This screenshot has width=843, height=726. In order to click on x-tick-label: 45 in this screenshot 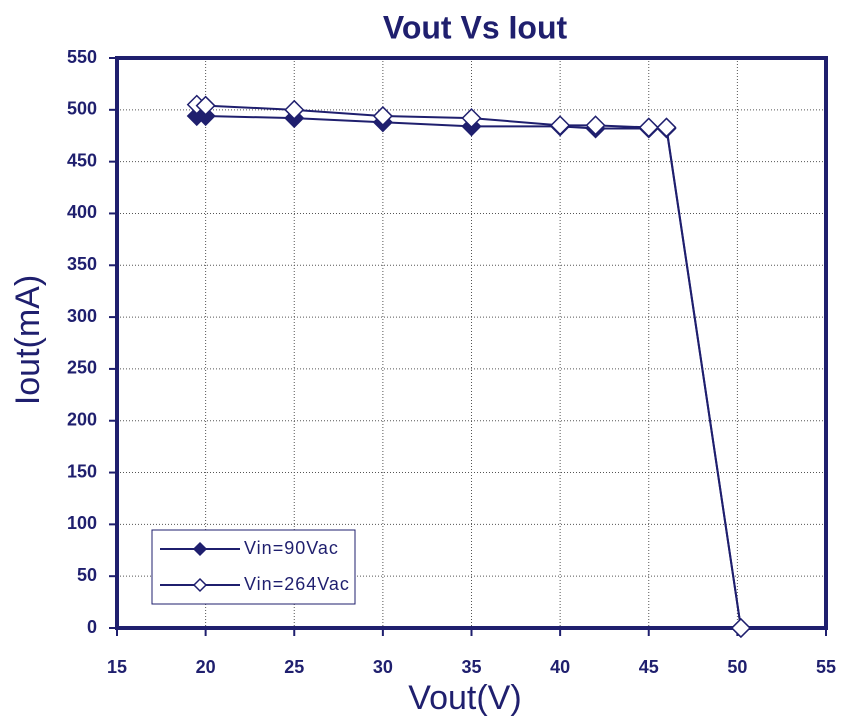, I will do `click(649, 667)`.